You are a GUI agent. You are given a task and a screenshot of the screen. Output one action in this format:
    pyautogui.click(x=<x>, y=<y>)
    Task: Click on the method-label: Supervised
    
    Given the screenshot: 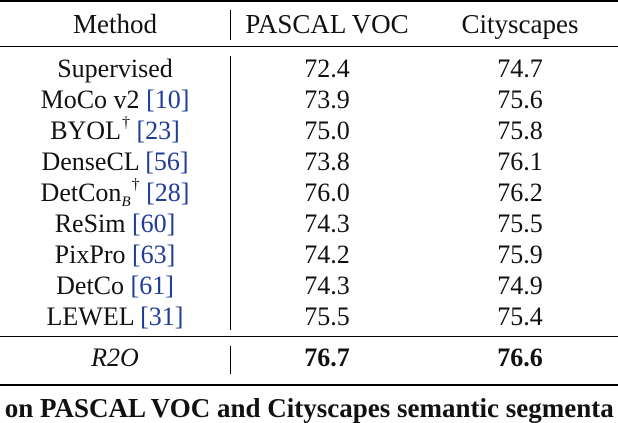 What is the action you would take?
    pyautogui.click(x=115, y=68)
    